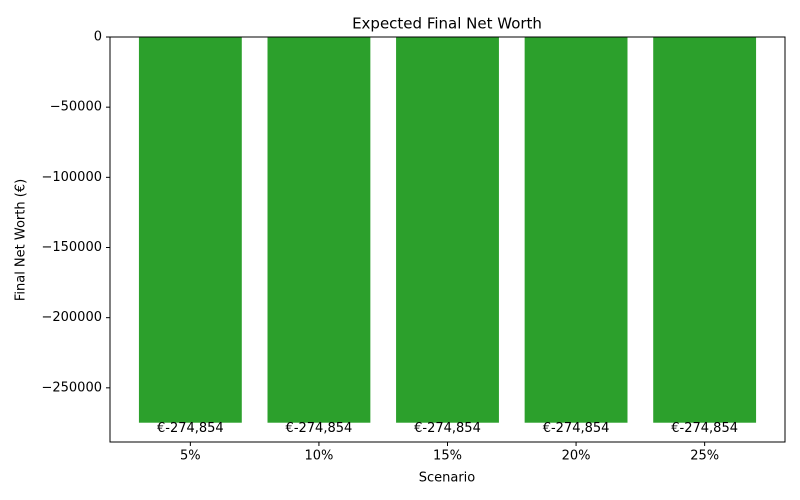 The height and width of the screenshot is (500, 800). I want to click on y-tick-label: −150000, so click(71, 247).